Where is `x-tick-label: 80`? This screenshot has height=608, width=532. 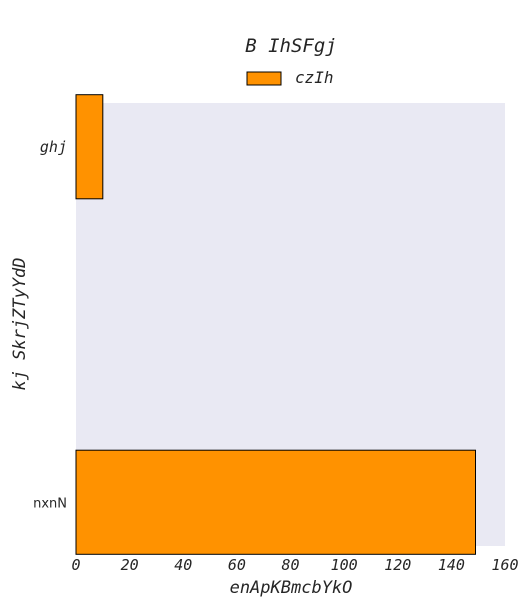 x-tick-label: 80 is located at coordinates (290, 565).